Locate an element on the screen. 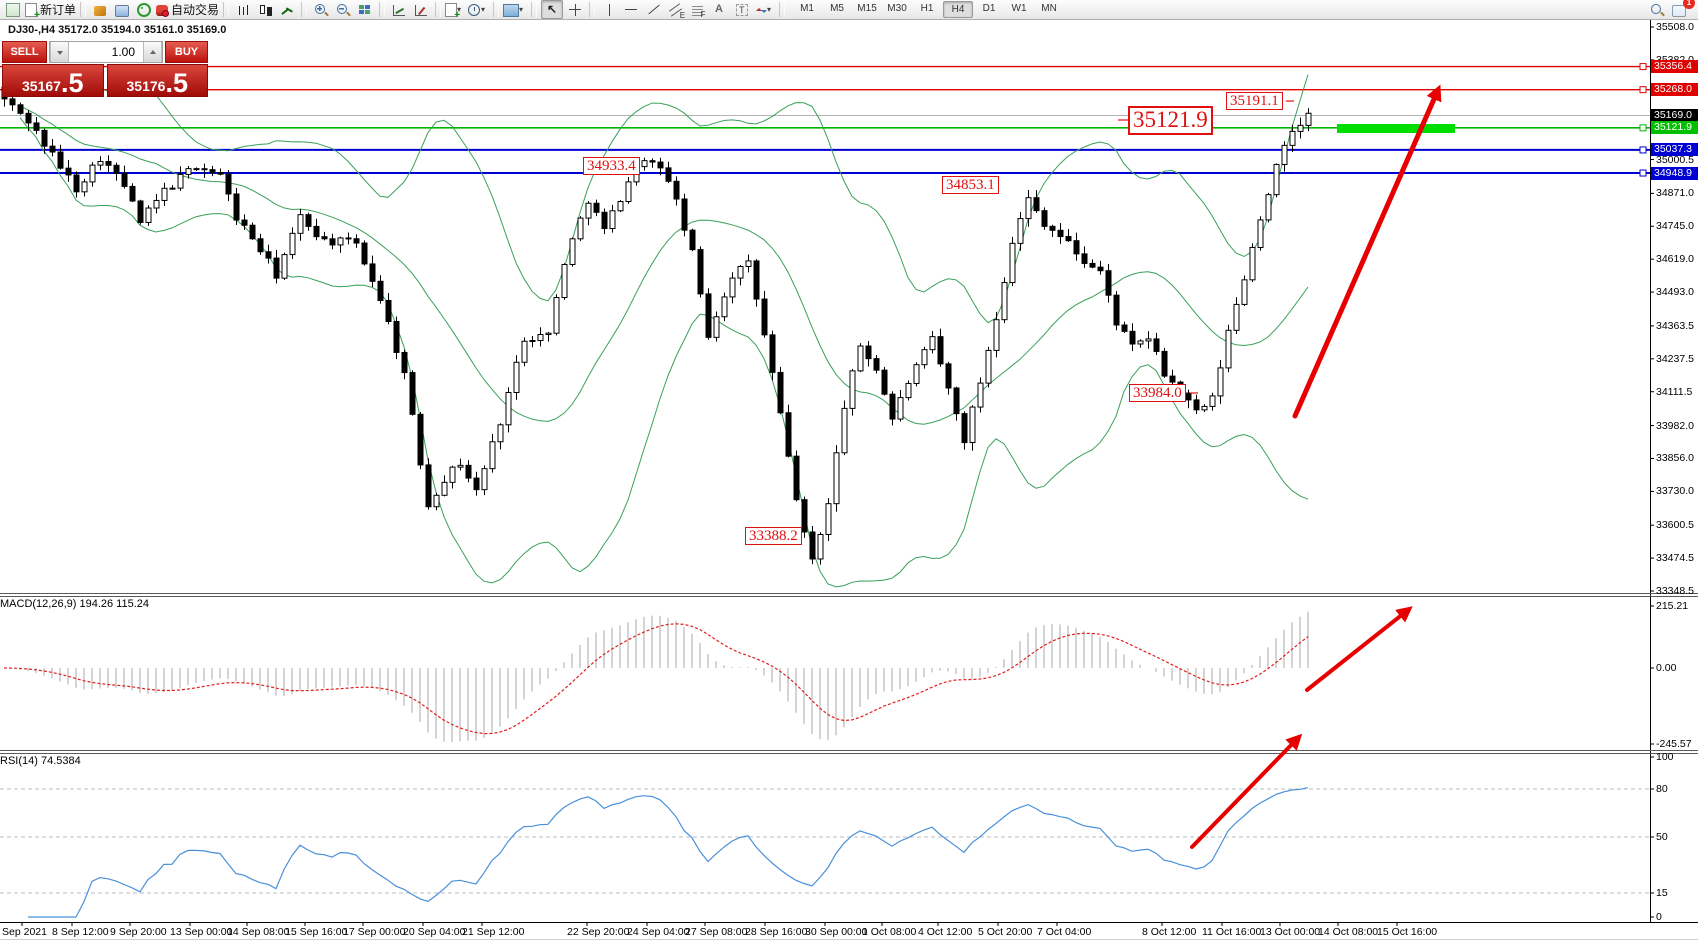  price-callout-35191.1: 35191.1 is located at coordinates (1254, 101).